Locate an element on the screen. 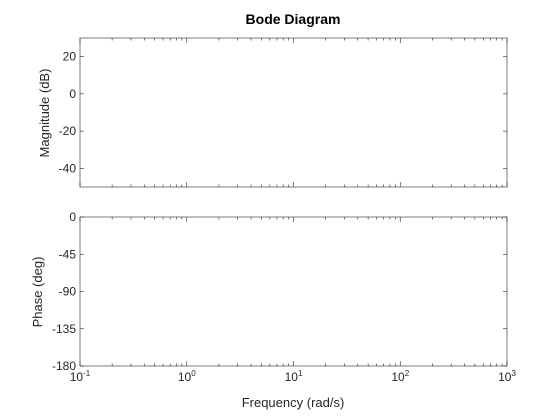 Image resolution: width=560 pixels, height=420 pixels. magnitude-y-tick-label: 0 is located at coordinates (72, 94).